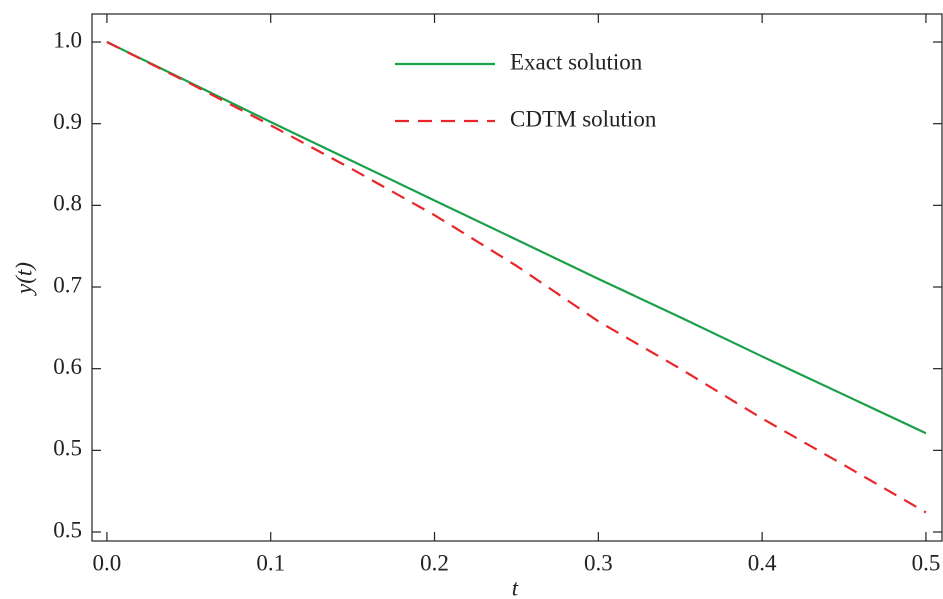 This screenshot has height=599, width=943. Describe the element at coordinates (583, 118) in the screenshot. I see `legend-label: CDTM solution` at that location.